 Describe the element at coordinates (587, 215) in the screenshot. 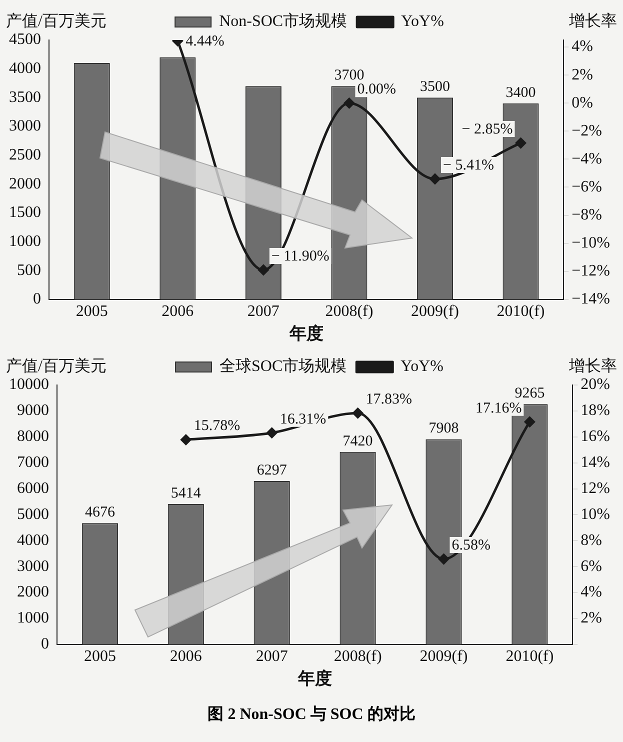

I see `y2-tick-label: −8%` at that location.